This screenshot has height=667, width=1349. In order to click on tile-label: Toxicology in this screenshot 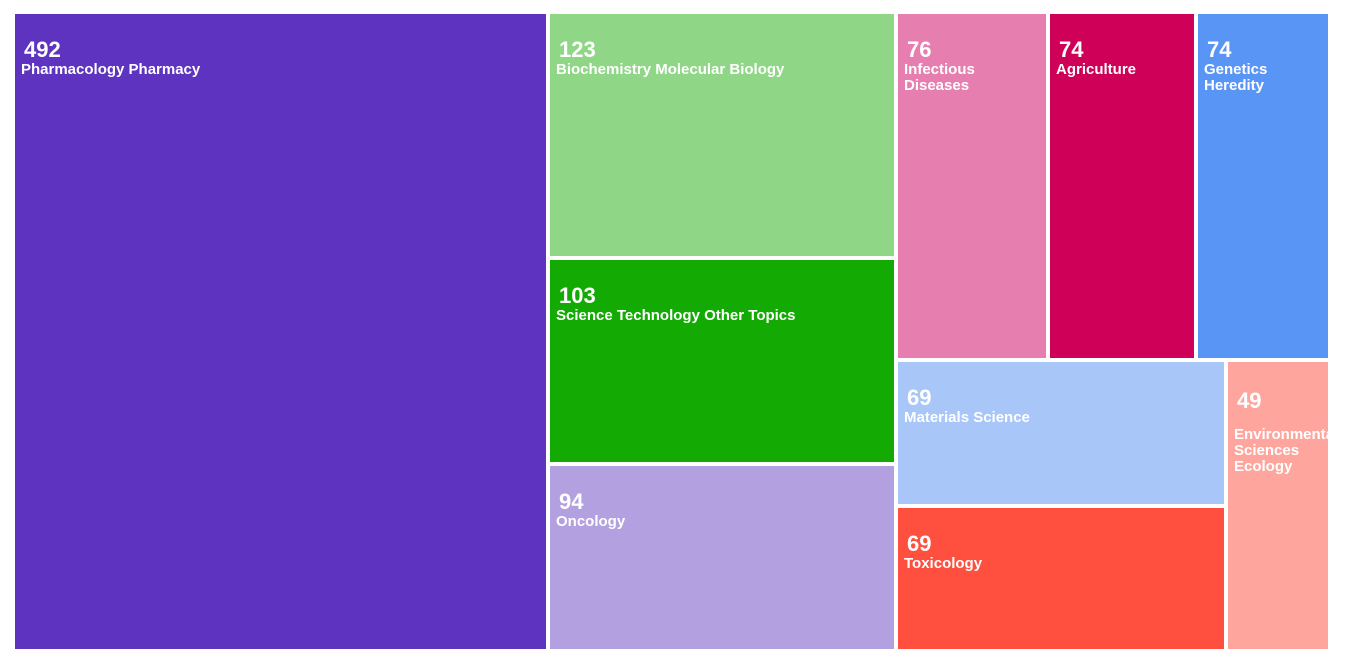, I will do `click(943, 563)`.